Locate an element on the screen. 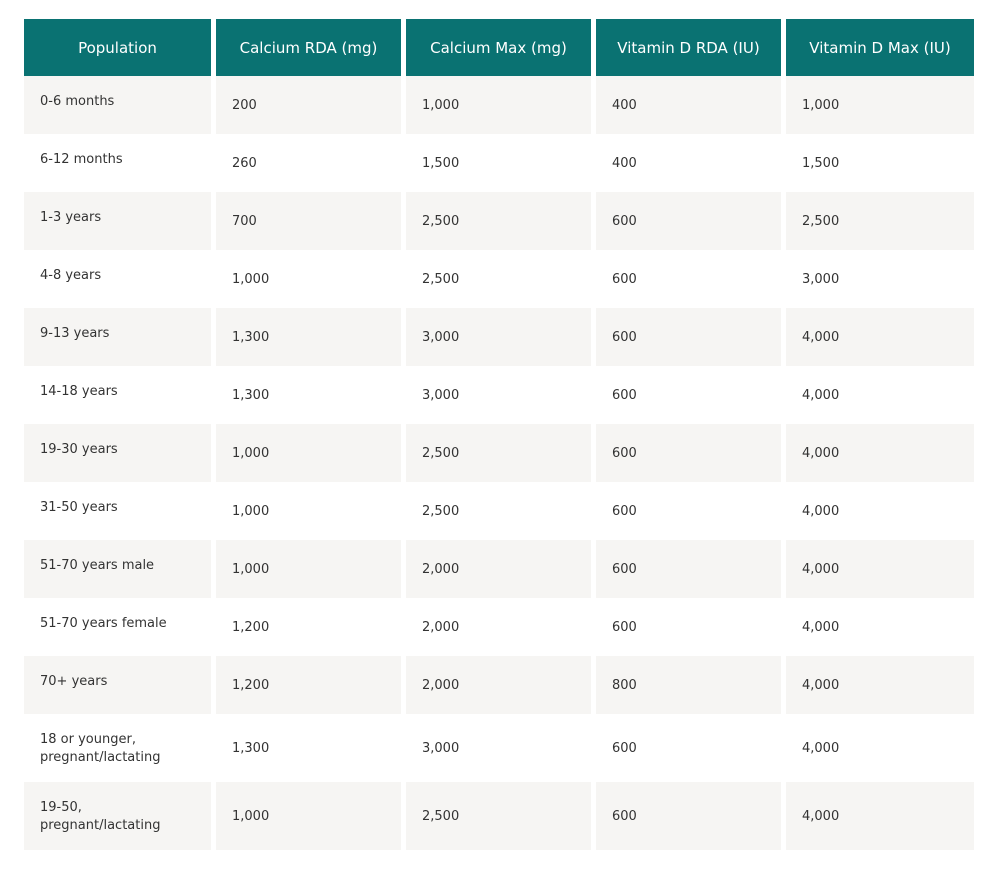  cell-population: 51-70 years female is located at coordinates (117, 627).